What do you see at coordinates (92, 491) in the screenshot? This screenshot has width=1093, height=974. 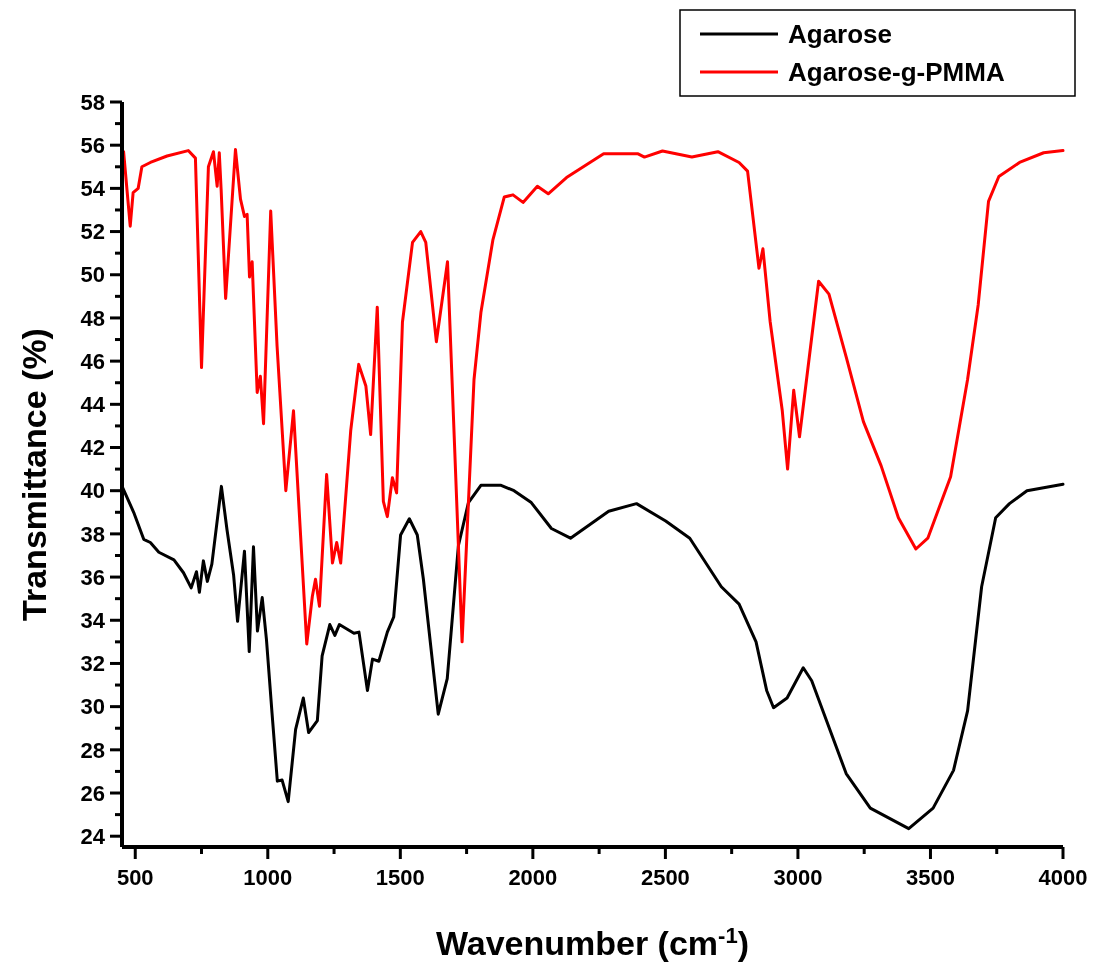 I see `y-tick-label: 40` at bounding box center [92, 491].